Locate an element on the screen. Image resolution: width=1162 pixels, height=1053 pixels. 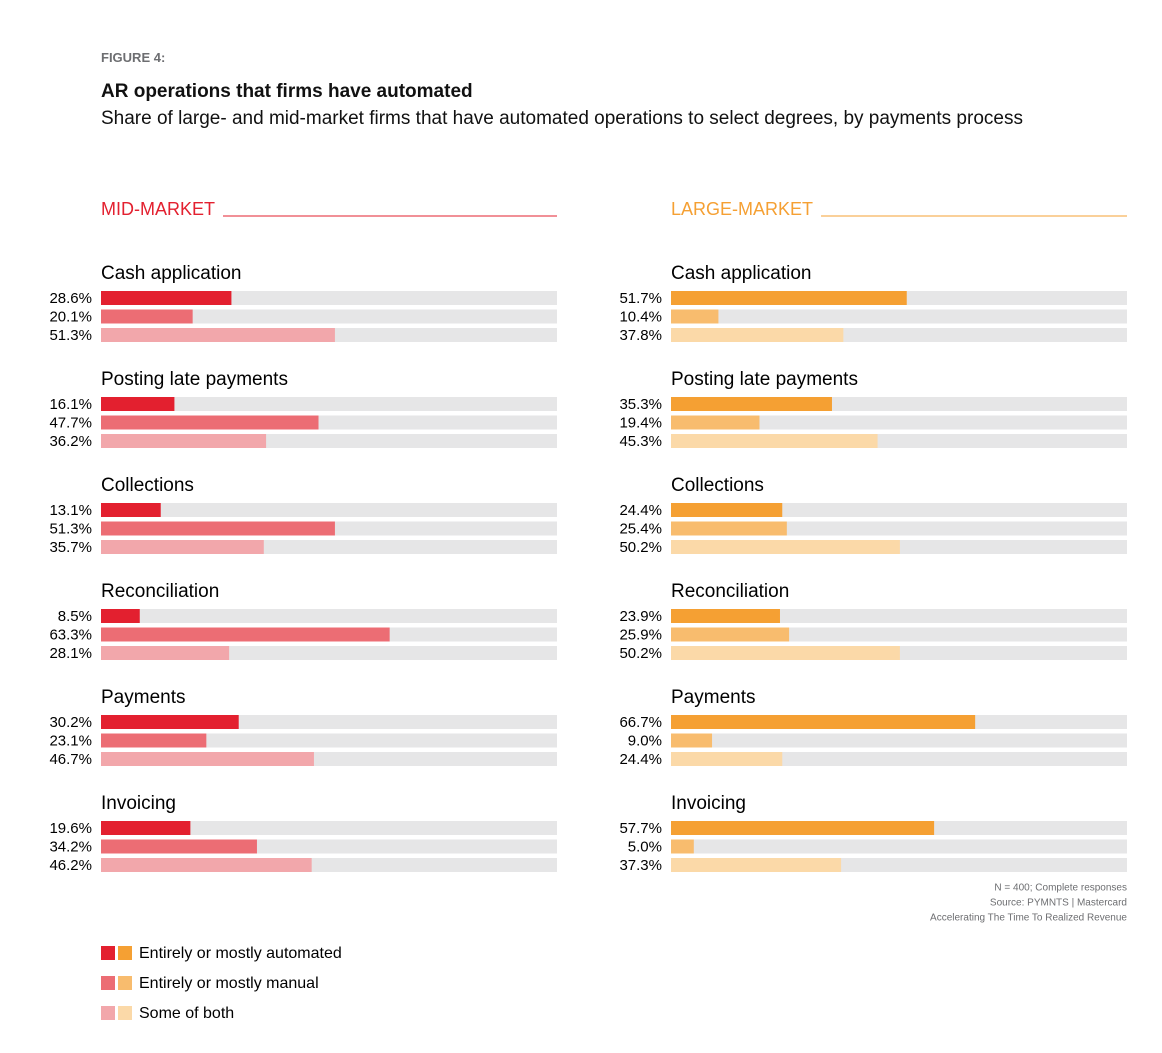
value-label: 28.1% is located at coordinates (70, 653).